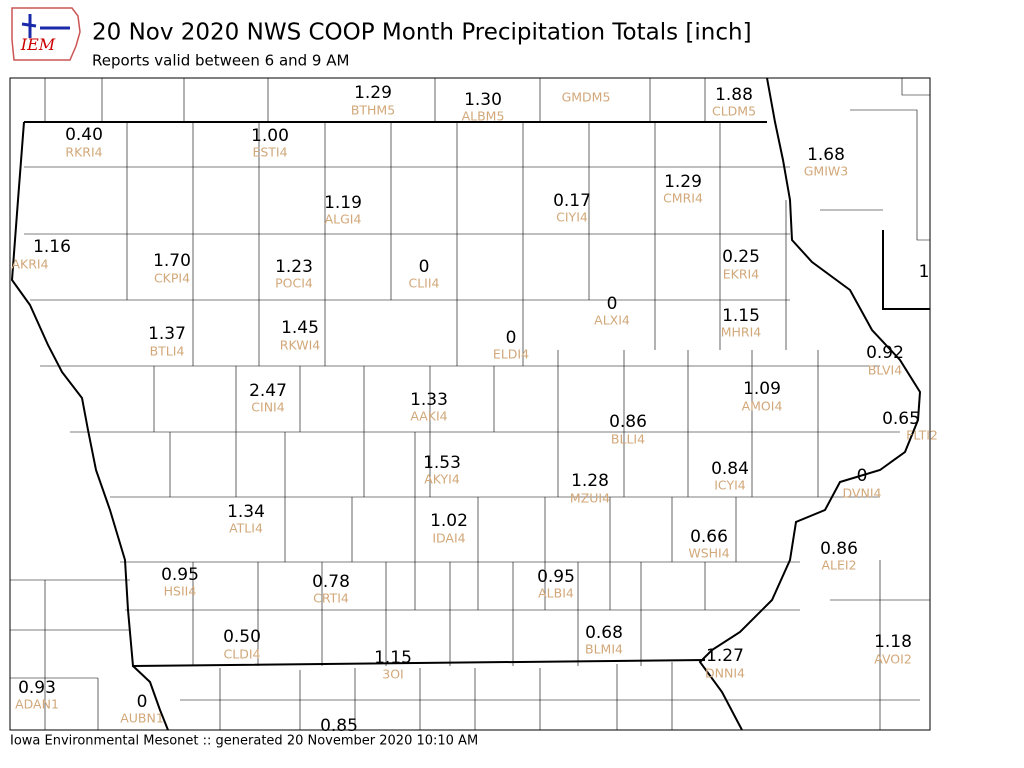  Describe the element at coordinates (725, 673) in the screenshot. I see `station-id: DNNI4` at that location.